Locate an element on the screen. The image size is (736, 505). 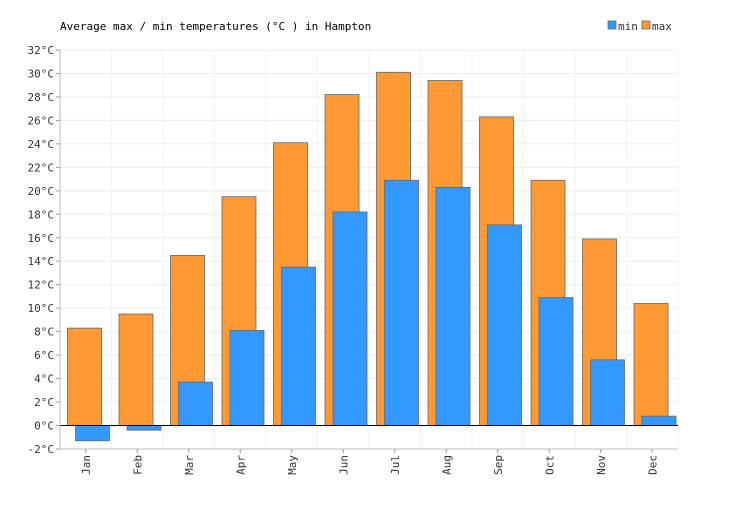
x-tick-label: Jul is located at coordinates (395, 465).